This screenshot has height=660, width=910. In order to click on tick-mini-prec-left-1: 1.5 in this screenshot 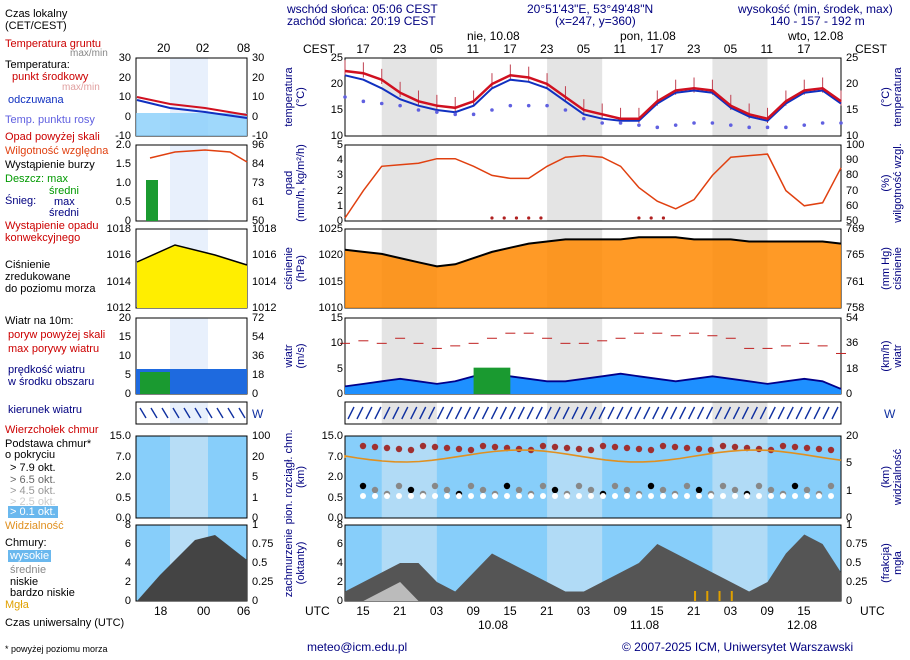, I will do `click(123, 164)`.